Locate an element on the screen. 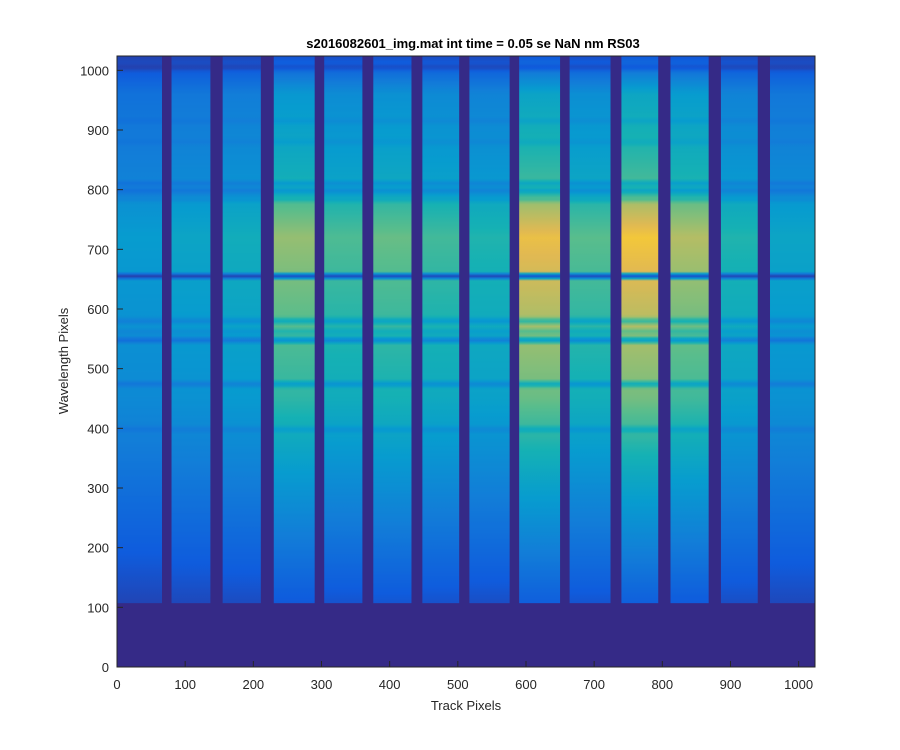 The width and height of the screenshot is (900, 750). x-tick-label: 600 is located at coordinates (526, 684).